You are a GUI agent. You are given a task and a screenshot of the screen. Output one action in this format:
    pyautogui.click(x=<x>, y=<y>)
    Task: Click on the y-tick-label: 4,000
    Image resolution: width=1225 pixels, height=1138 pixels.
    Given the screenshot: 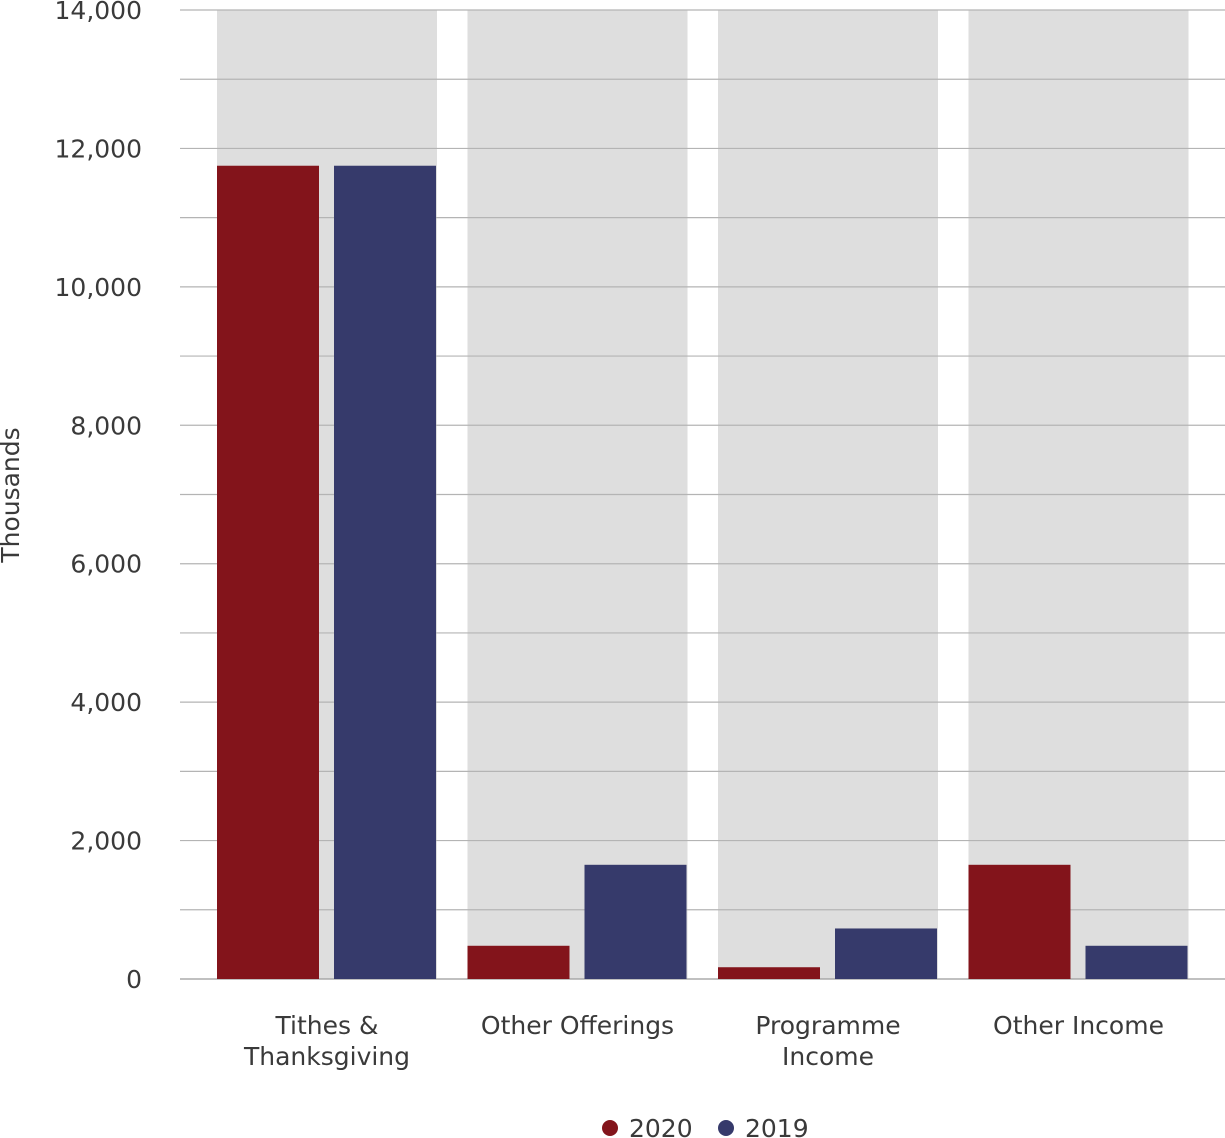 What is the action you would take?
    pyautogui.click(x=106, y=702)
    